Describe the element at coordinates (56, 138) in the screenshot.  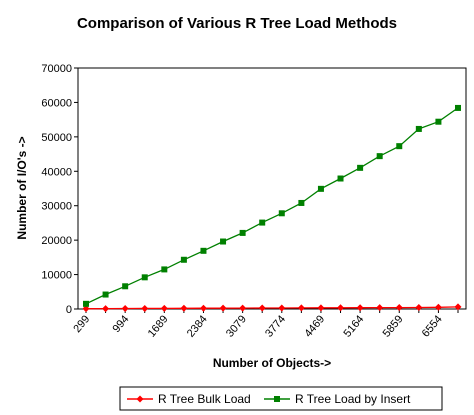
I see `y-tick-label: 50000` at that location.